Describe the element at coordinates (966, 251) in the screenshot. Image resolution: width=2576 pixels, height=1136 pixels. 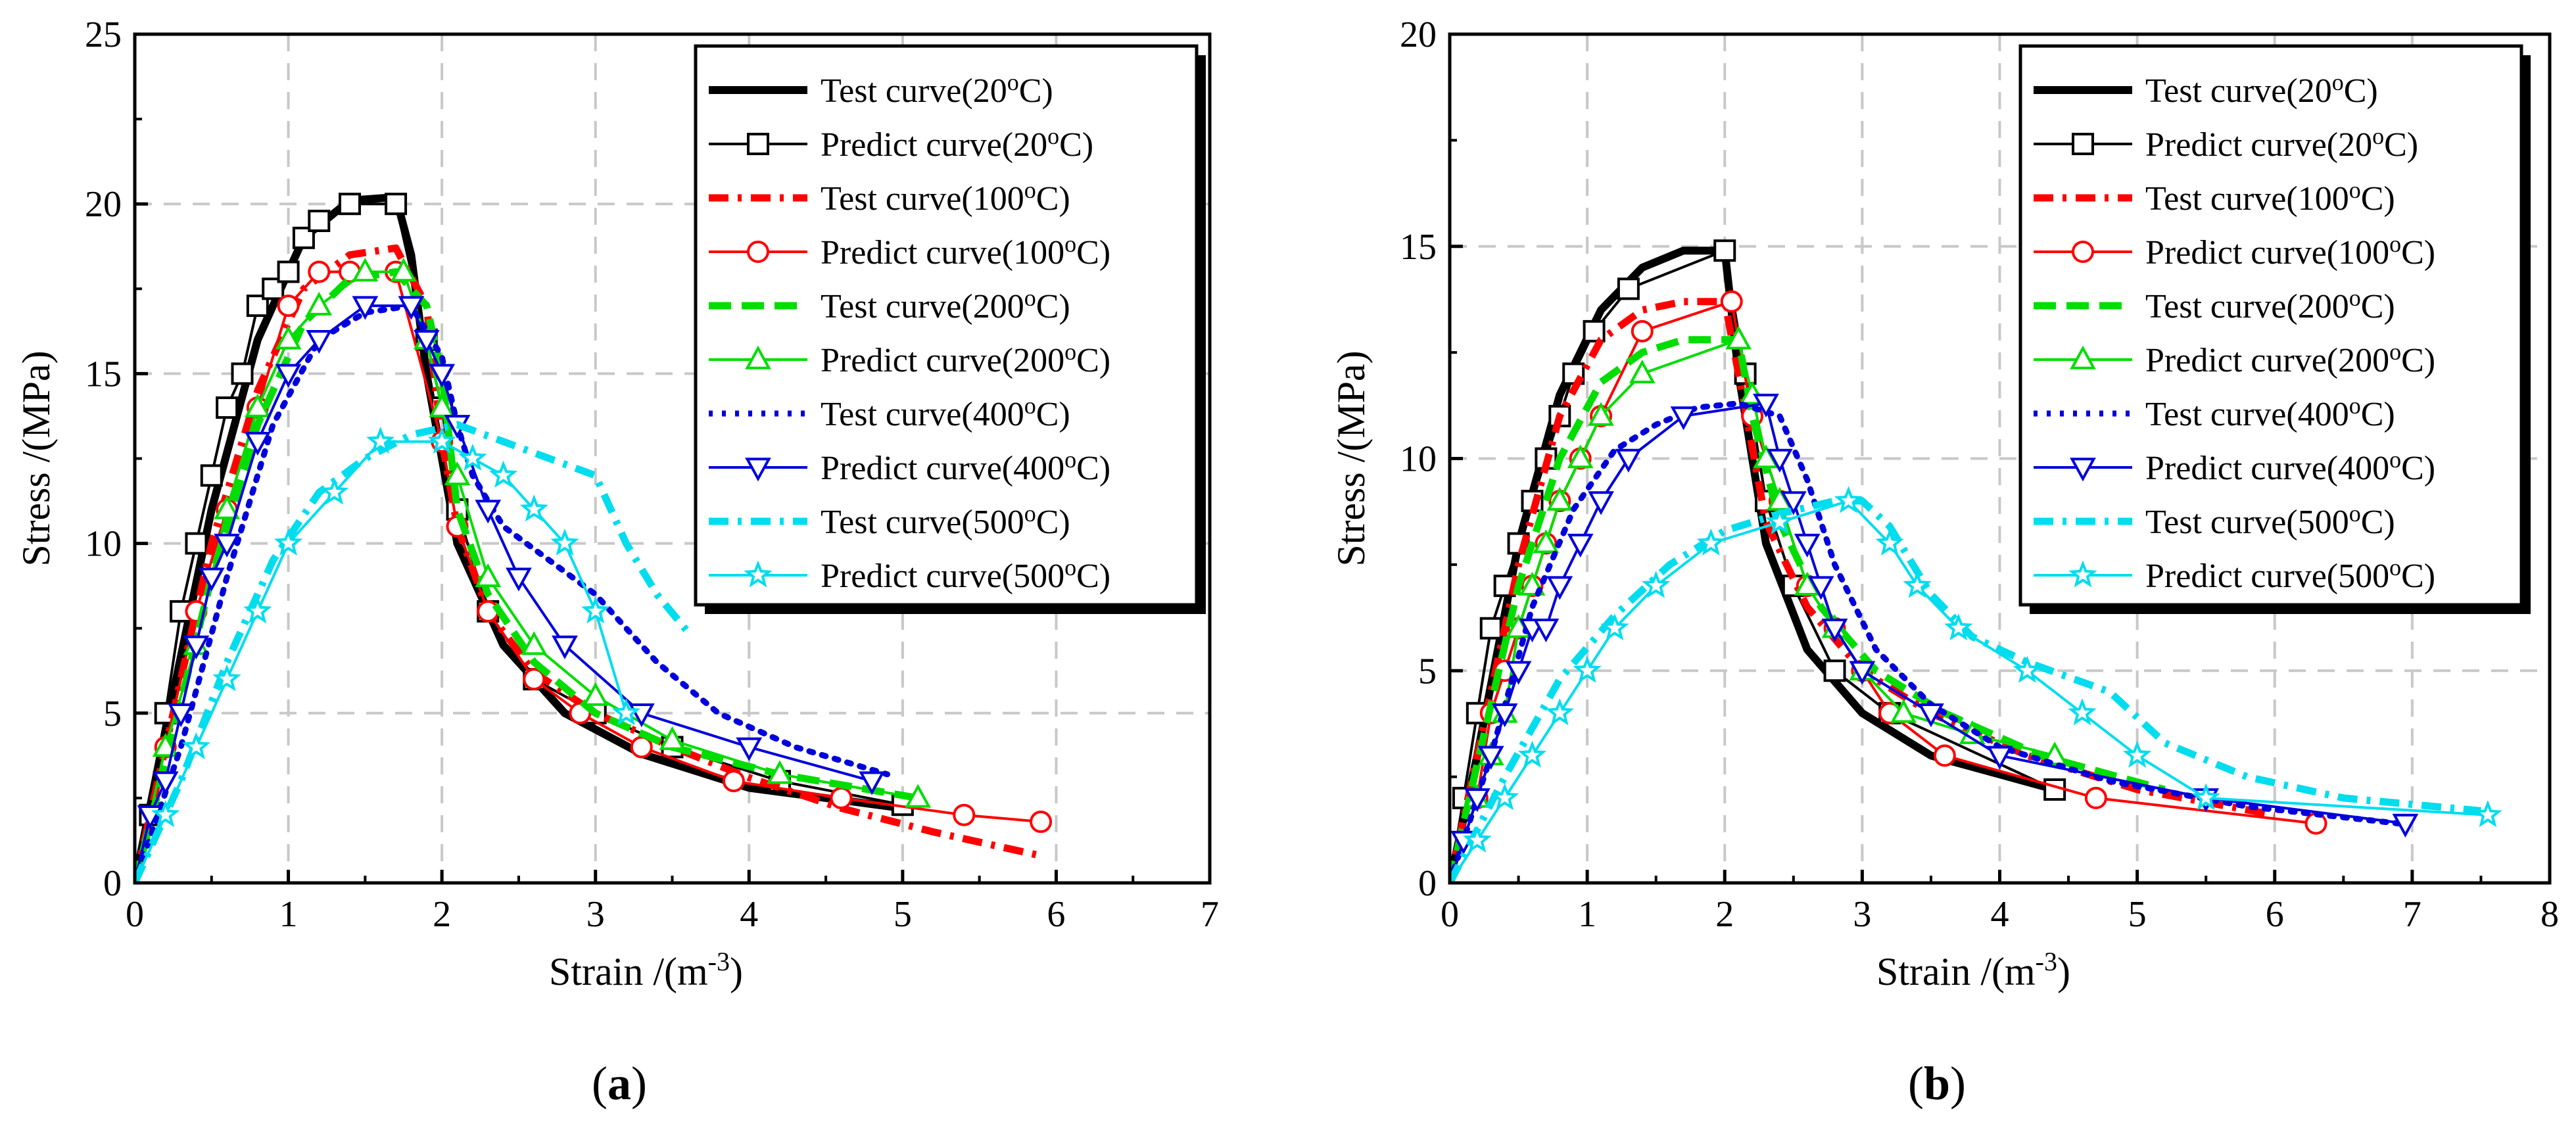
I see `legend-label: Predict curve(100oC)` at that location.